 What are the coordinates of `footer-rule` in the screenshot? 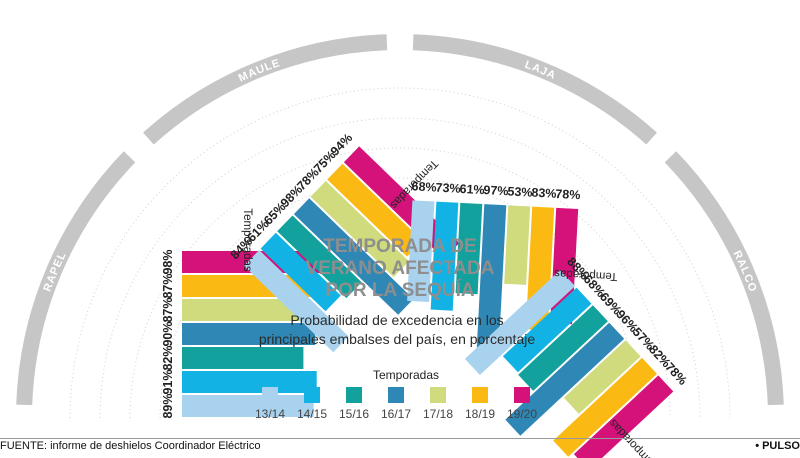 It's located at (400, 438).